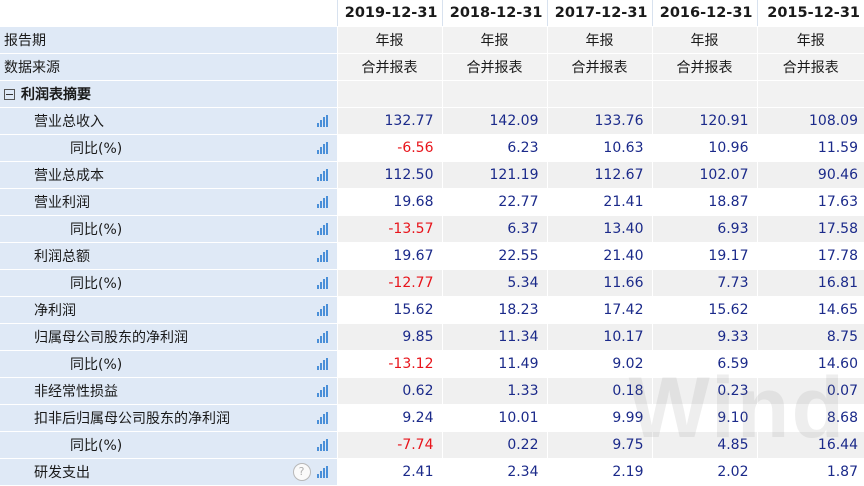 Image resolution: width=864 pixels, height=486 pixels. Describe the element at coordinates (432, 202) in the screenshot. I see `table-row: 营业利润 19.68 22.77 21.41 18.87 17.63` at that location.